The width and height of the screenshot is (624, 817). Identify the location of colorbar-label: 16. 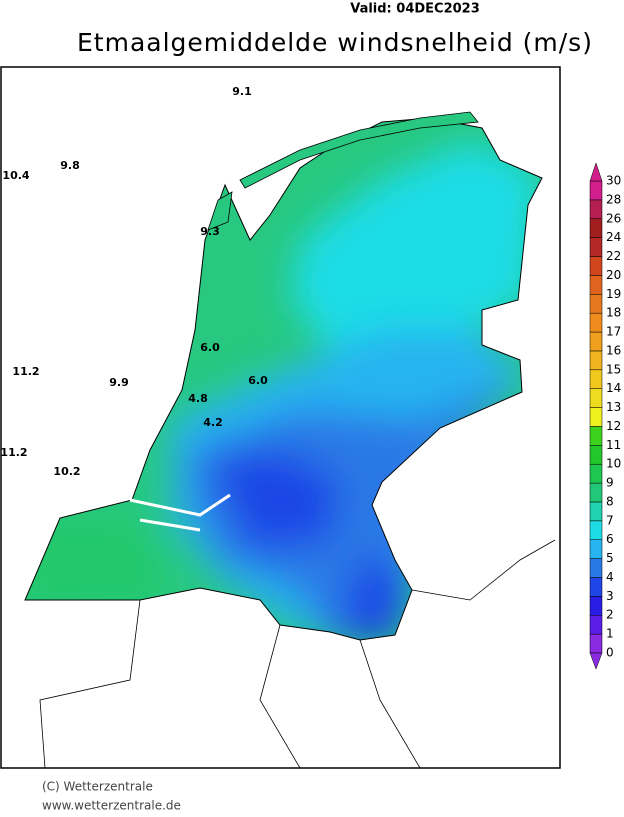
(613, 350).